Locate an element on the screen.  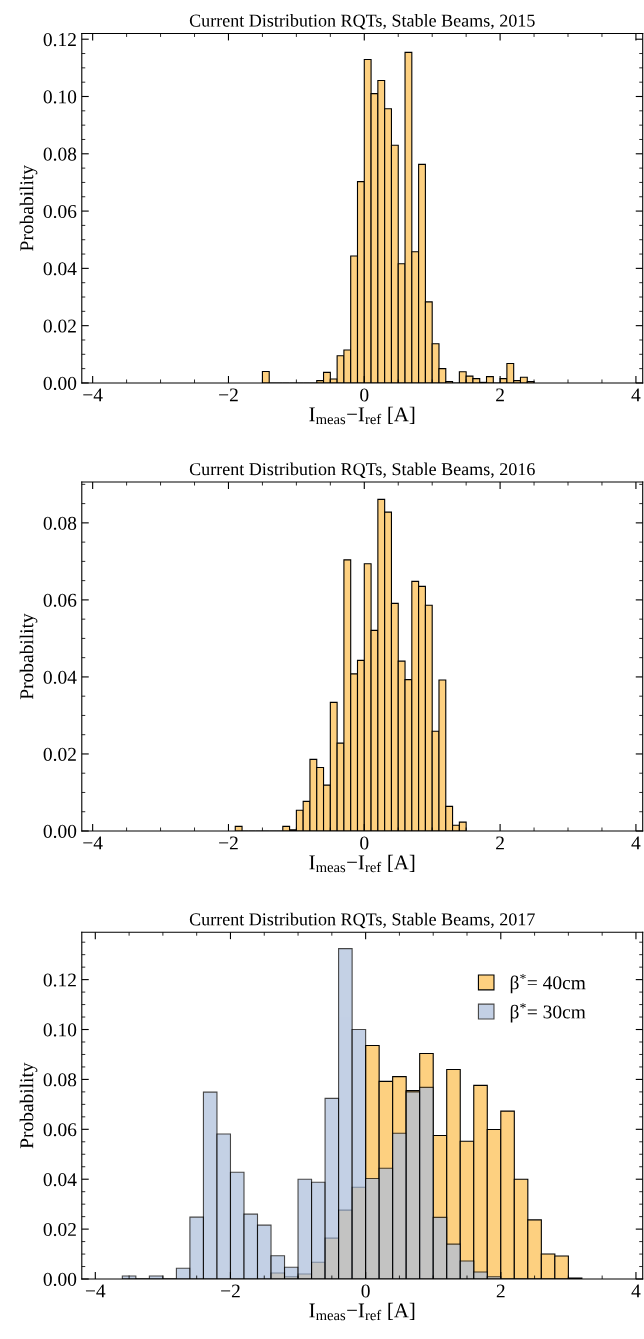
legend-label: β$^{*}$= 30cm is located at coordinates (548, 1013).